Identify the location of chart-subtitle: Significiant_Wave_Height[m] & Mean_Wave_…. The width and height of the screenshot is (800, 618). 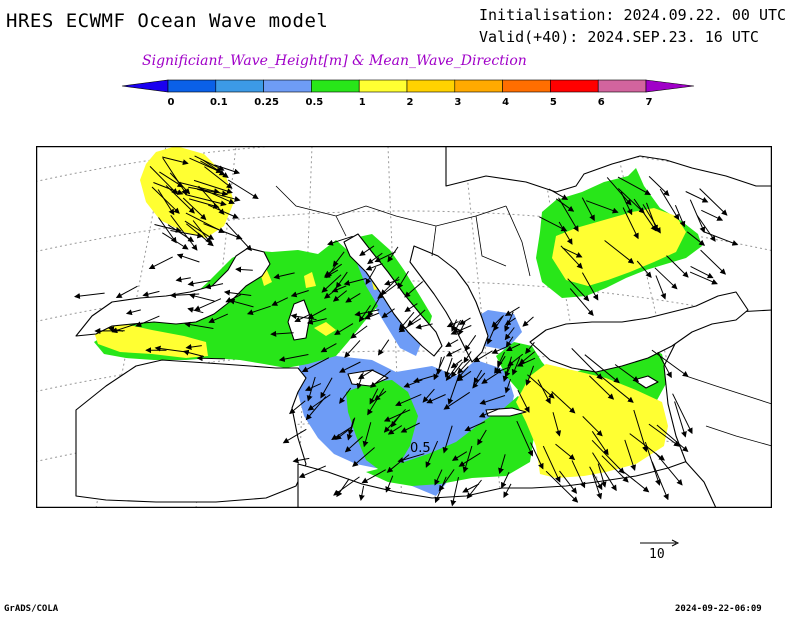
(334, 61).